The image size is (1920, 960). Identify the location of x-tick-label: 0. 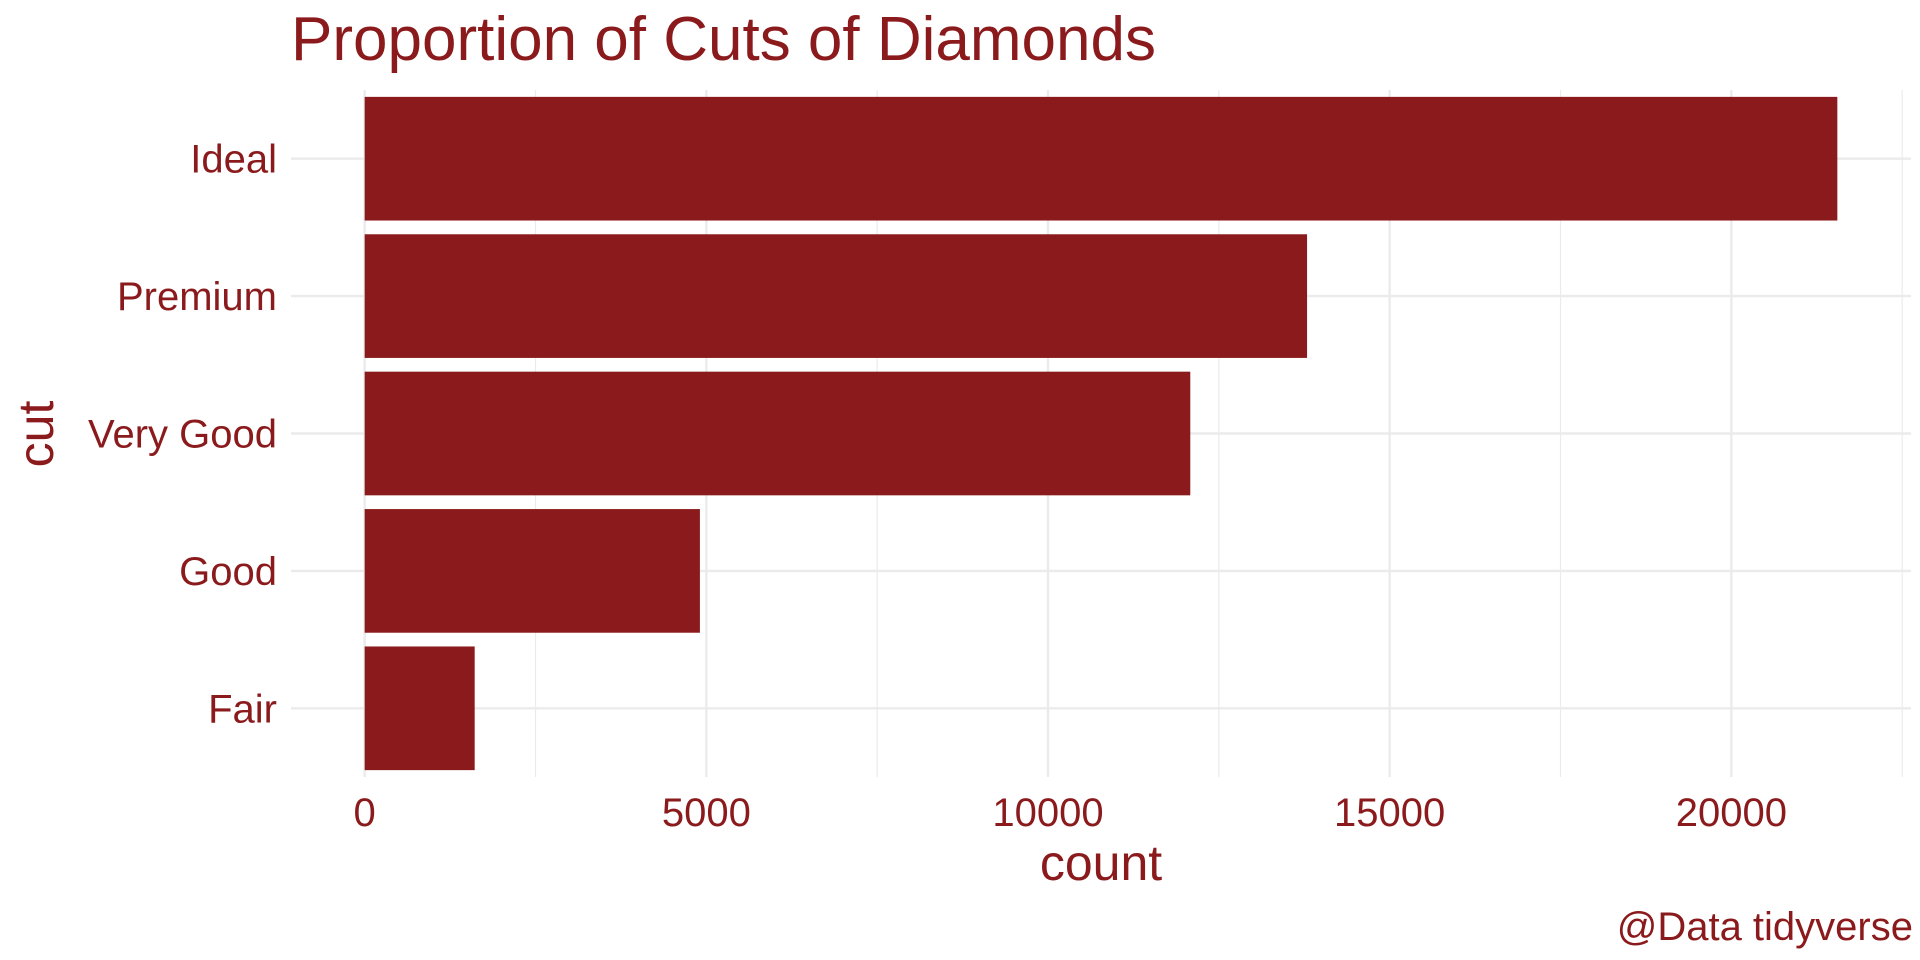
(365, 813).